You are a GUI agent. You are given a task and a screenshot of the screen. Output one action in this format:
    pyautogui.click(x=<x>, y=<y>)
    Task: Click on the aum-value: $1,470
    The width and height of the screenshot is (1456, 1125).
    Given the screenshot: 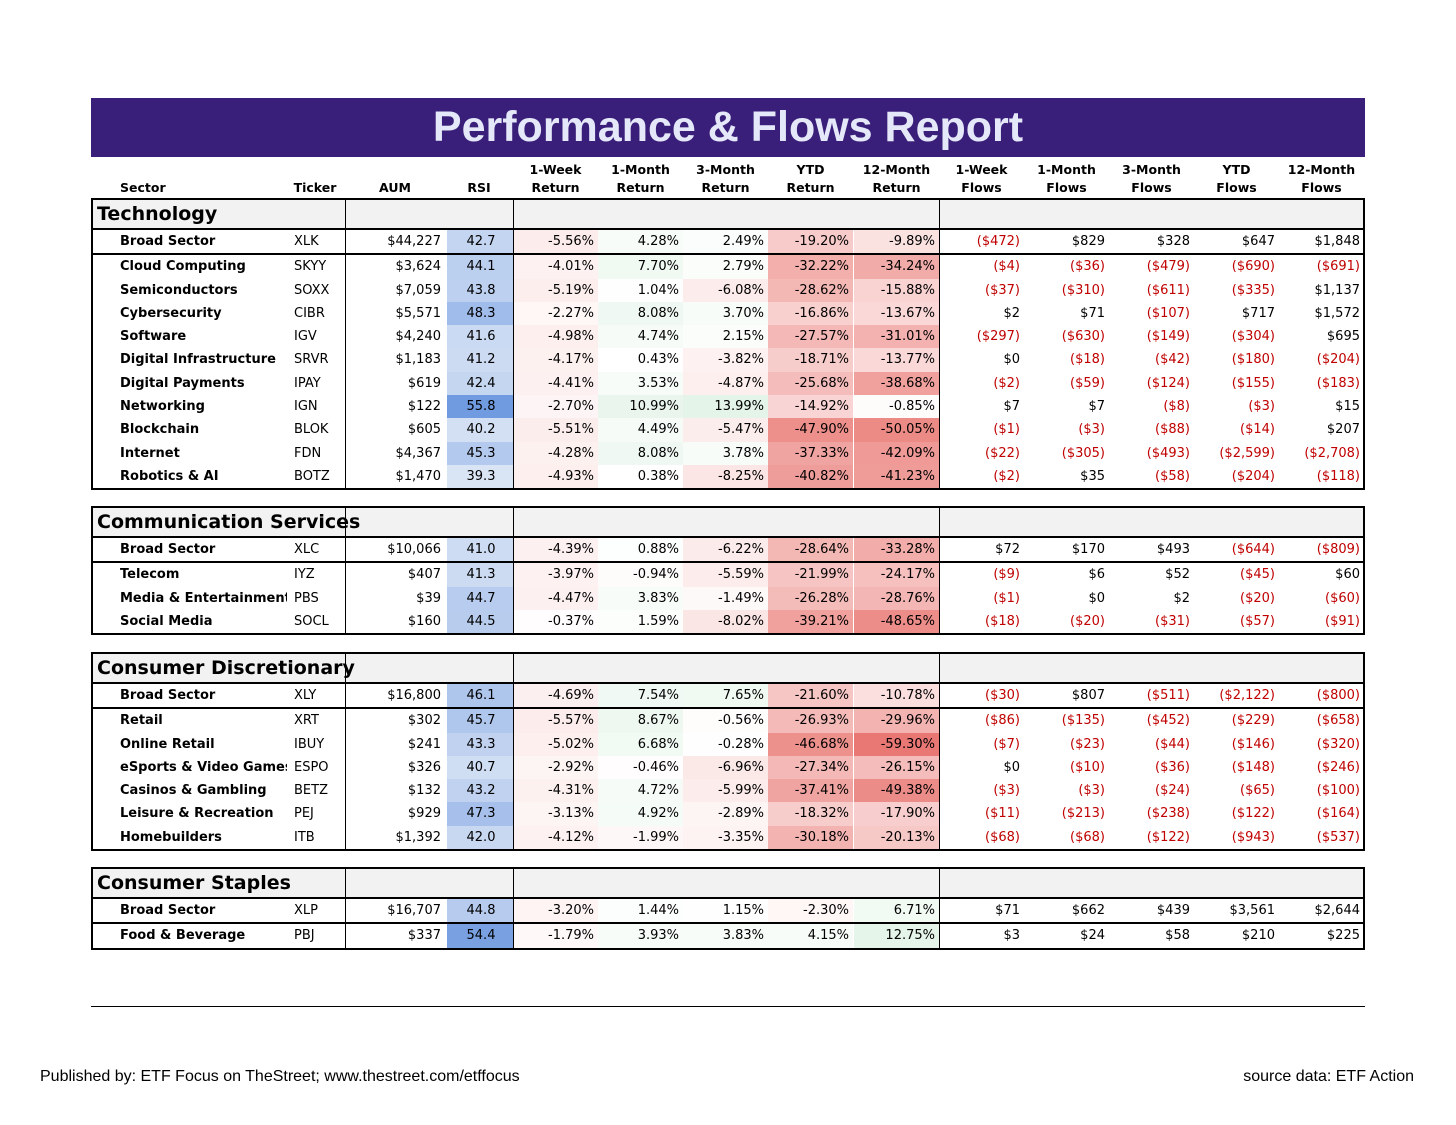 What is the action you would take?
    pyautogui.click(x=418, y=476)
    